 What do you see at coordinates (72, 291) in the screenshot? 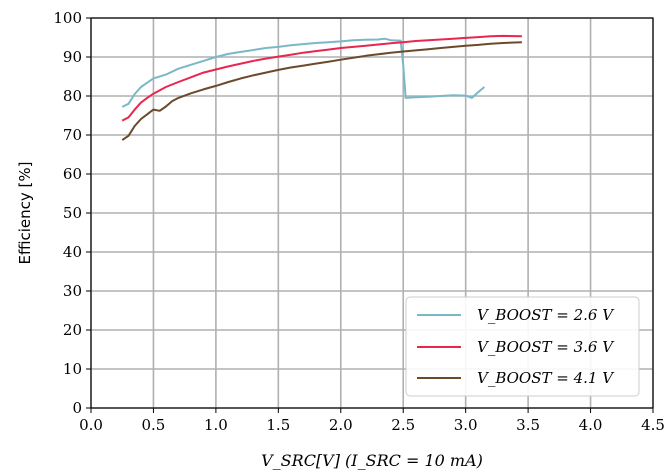
I see `y-tick-label: 30` at bounding box center [72, 291].